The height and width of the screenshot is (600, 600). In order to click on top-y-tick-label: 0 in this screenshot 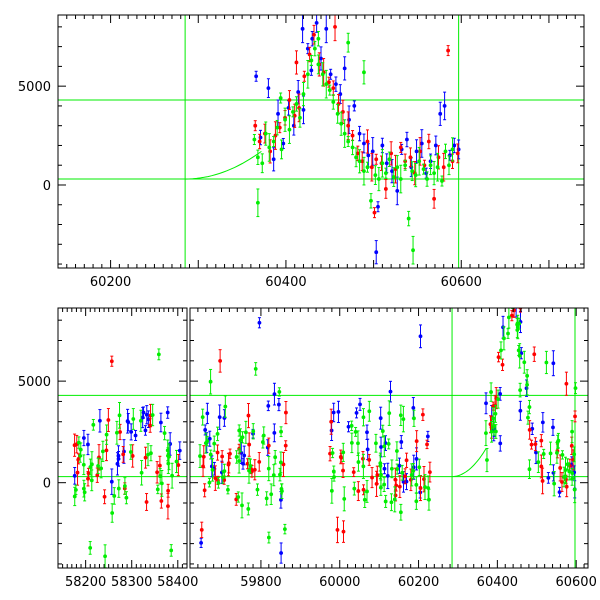, I will do `click(47, 186)`.